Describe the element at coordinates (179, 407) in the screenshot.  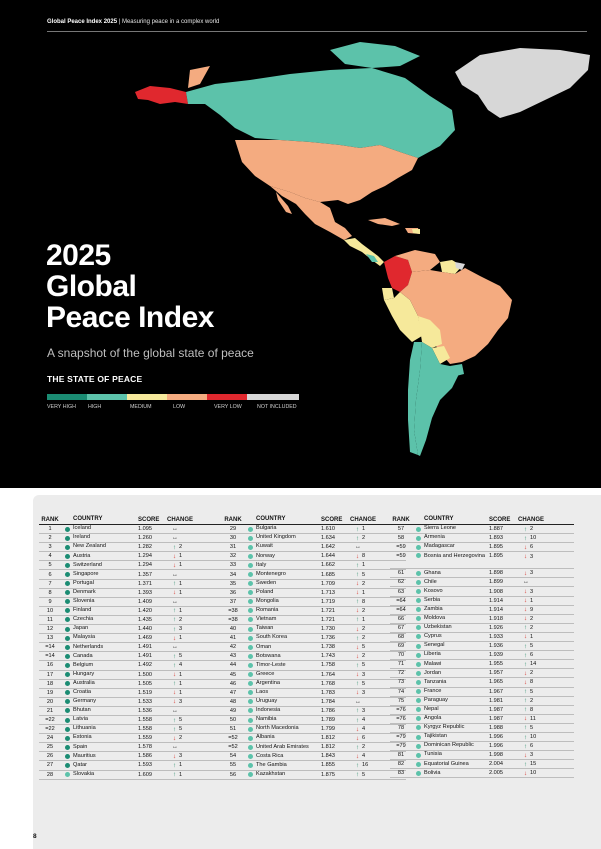
I see `legend-label-low: LOW` at that location.